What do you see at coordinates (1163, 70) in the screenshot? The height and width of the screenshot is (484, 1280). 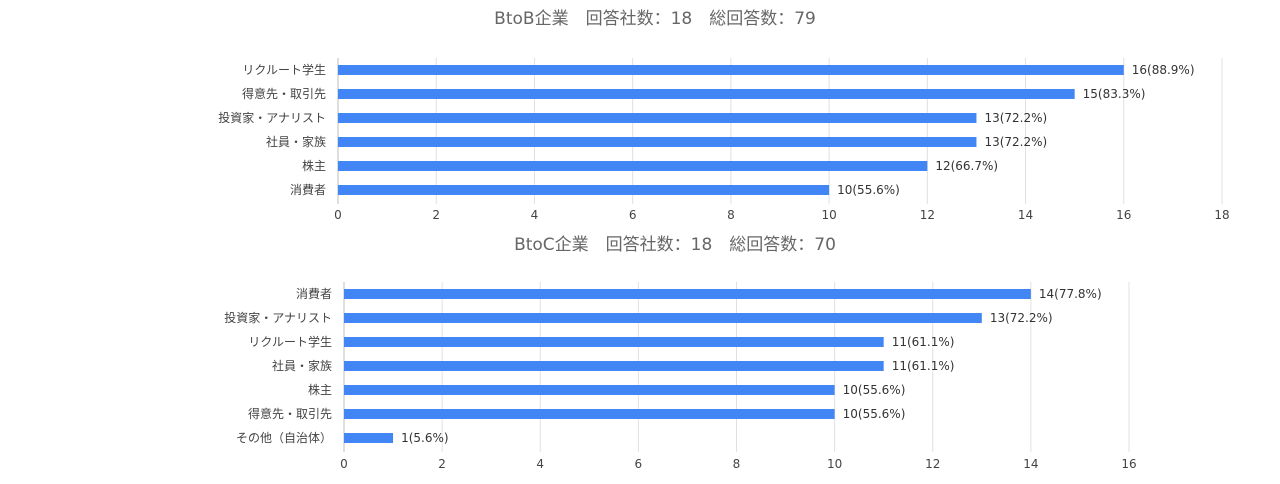 I see `data-label: 16(88.9%)` at bounding box center [1163, 70].